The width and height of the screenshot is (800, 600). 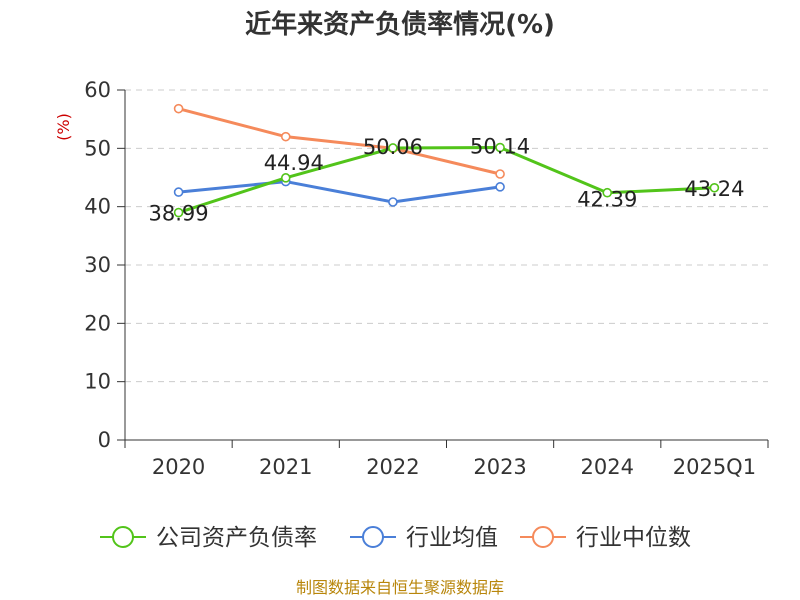 I want to click on legend-item: 行业中位数, so click(x=605, y=538).